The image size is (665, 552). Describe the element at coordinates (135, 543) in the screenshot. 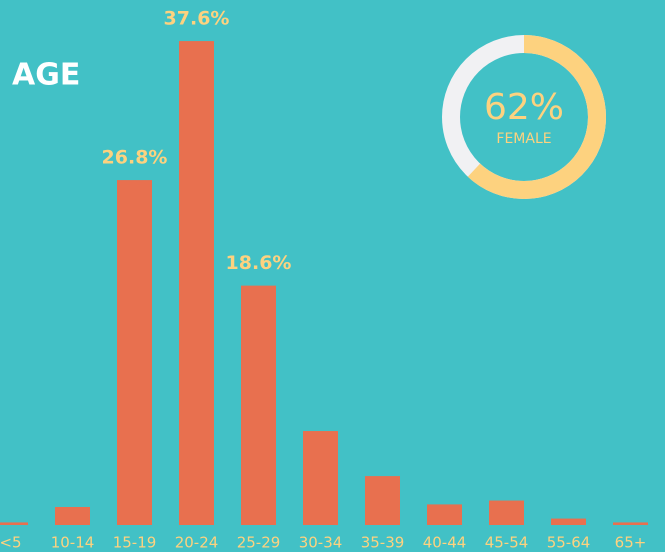

I see `x-tick-label: 15-19` at that location.